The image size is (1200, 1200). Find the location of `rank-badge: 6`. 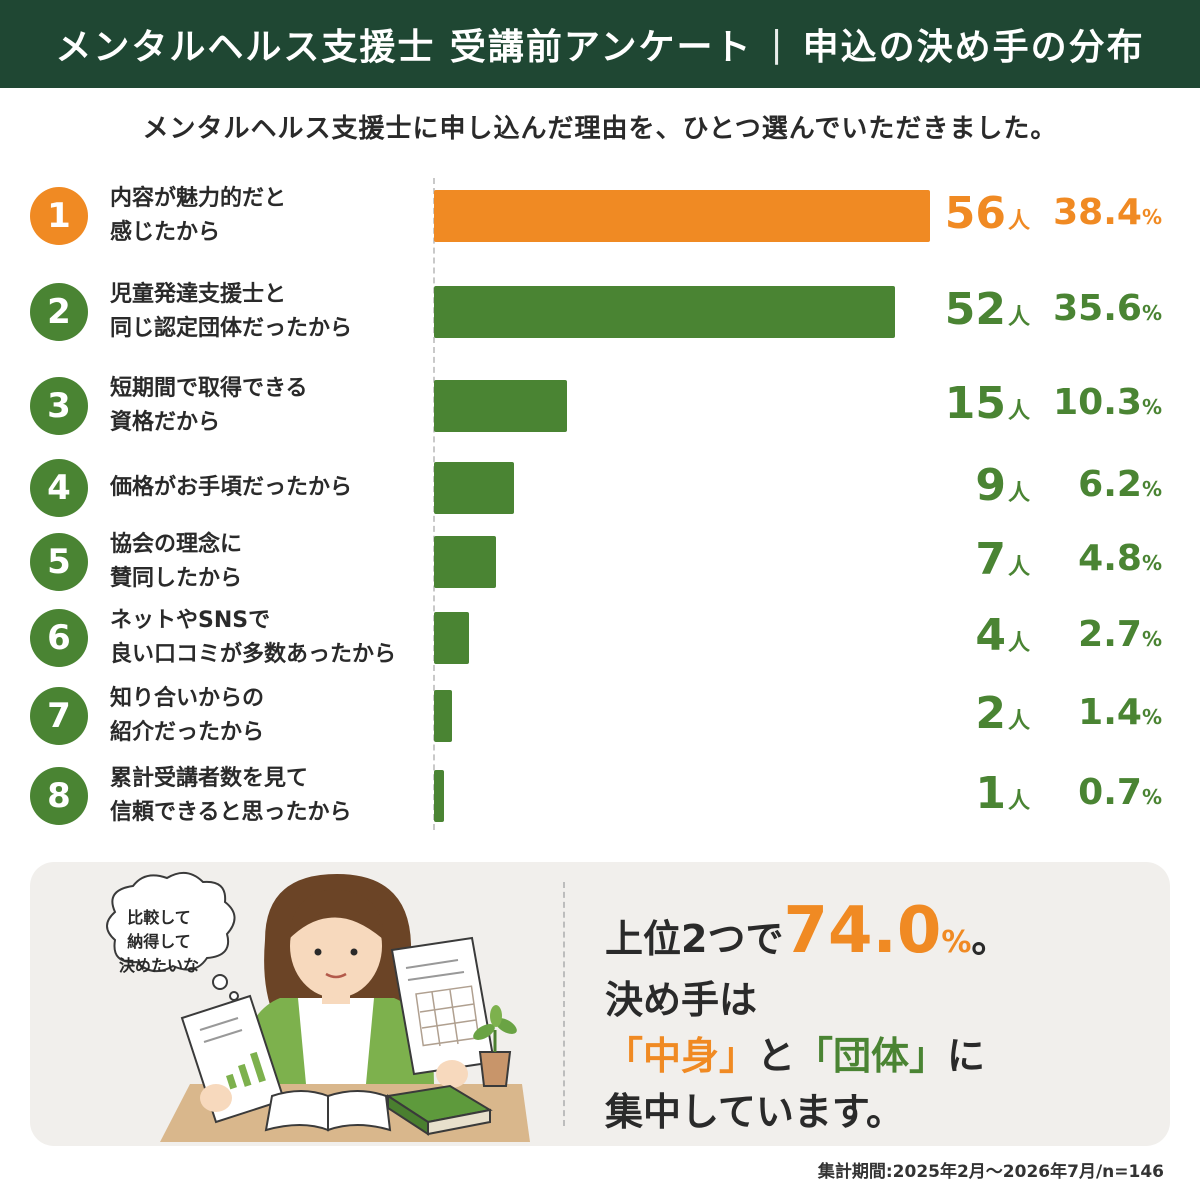

rank-badge: 6 is located at coordinates (59, 638).